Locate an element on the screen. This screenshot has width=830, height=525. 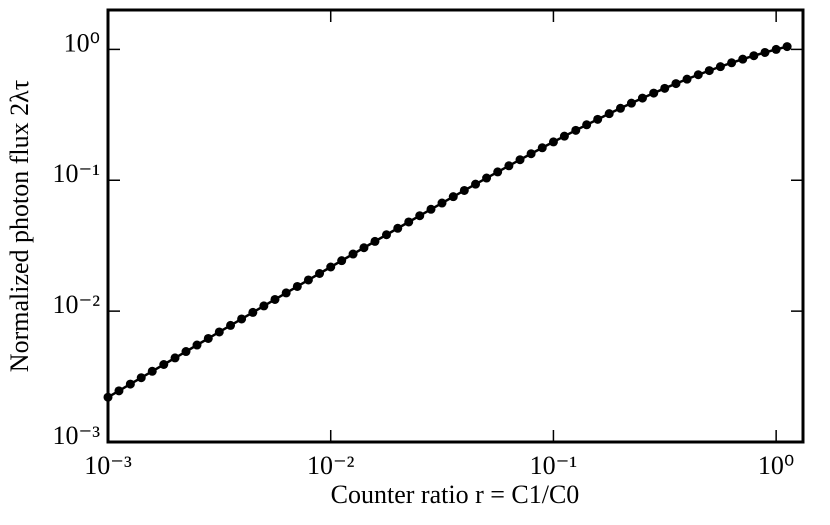
x-tick-label: 10⁻¹ is located at coordinates (554, 465).